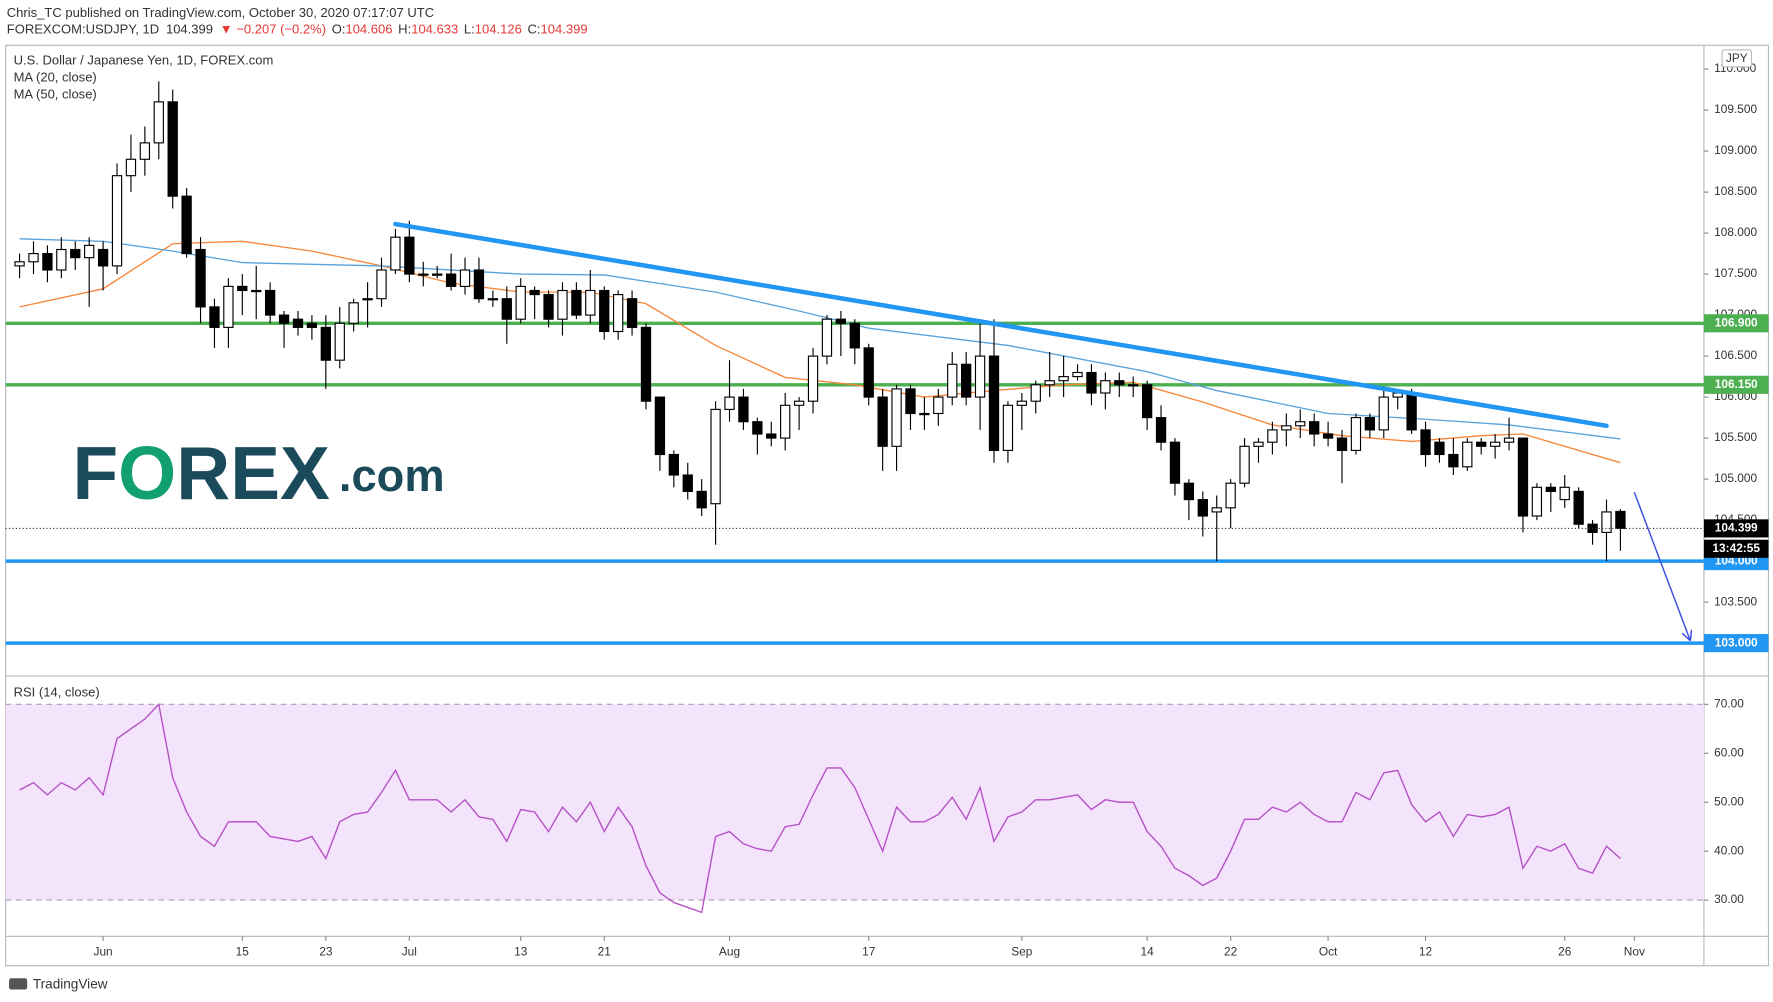  What do you see at coordinates (1736, 548) in the screenshot?
I see `countdown-box` at bounding box center [1736, 548].